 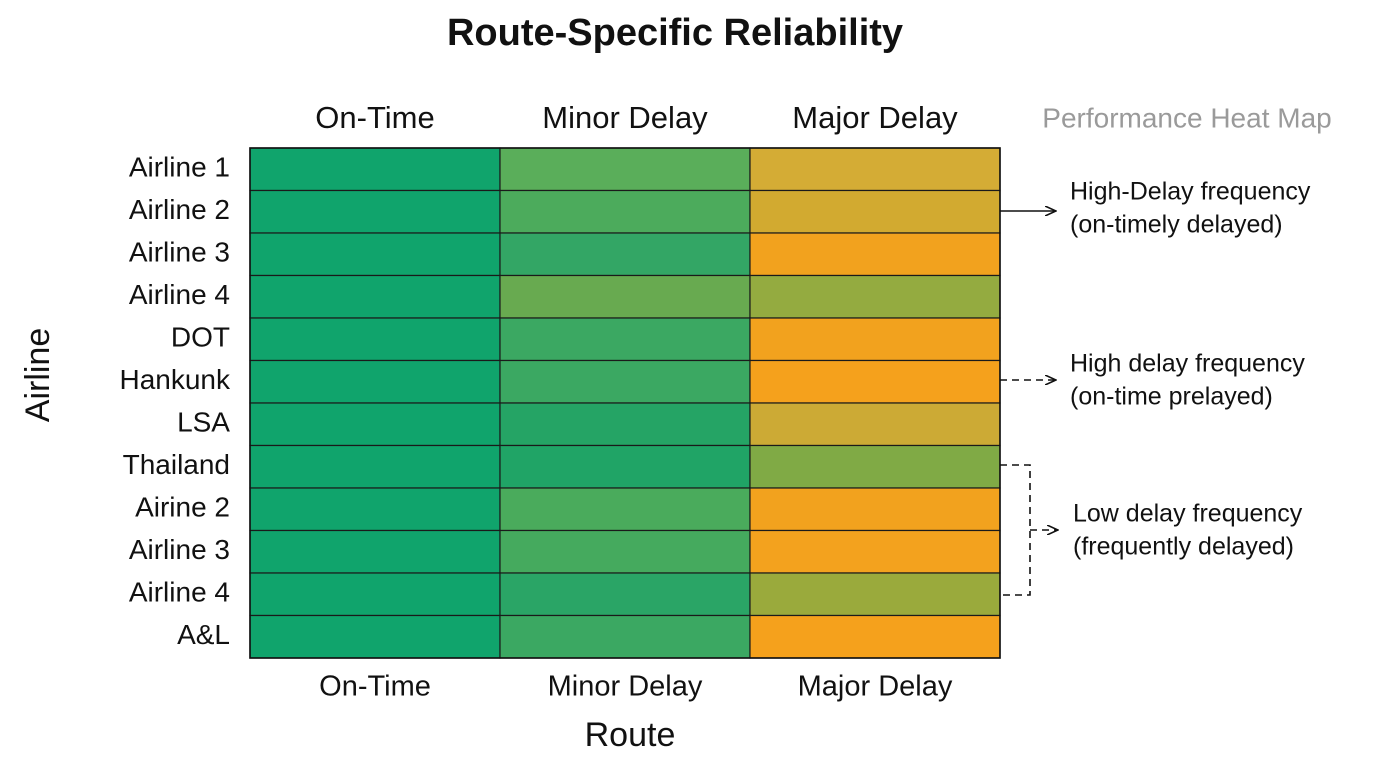 What do you see at coordinates (875, 687) in the screenshot?
I see `column-label-bottom: Major Delay` at bounding box center [875, 687].